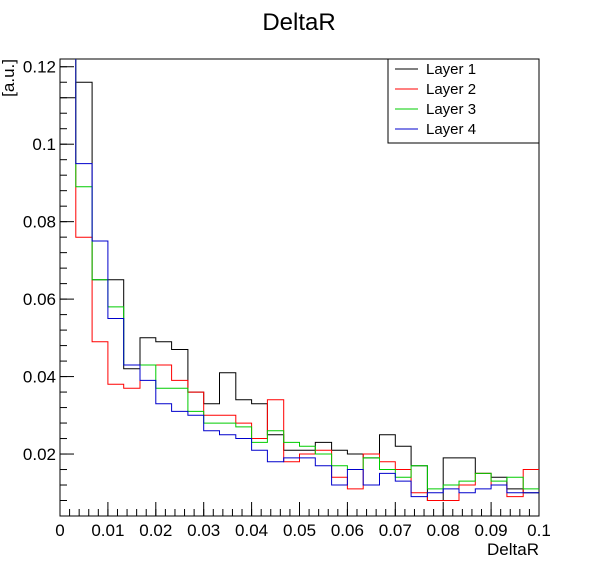  What do you see at coordinates (539, 530) in the screenshot?
I see `x-tick-label: 0.1` at bounding box center [539, 530].